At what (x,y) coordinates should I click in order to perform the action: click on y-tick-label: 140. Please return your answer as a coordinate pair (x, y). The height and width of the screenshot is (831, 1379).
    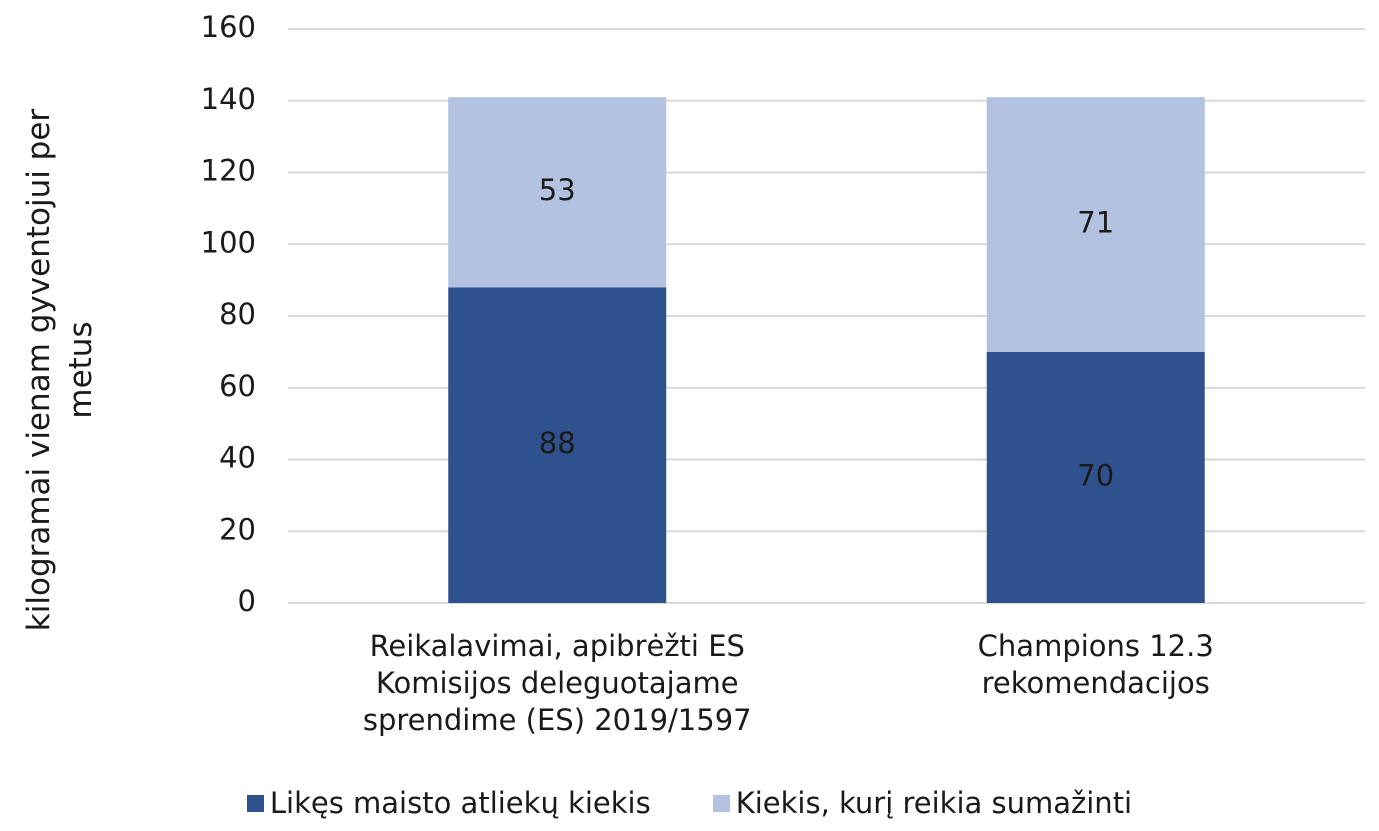
    Looking at the image, I should click on (228, 99).